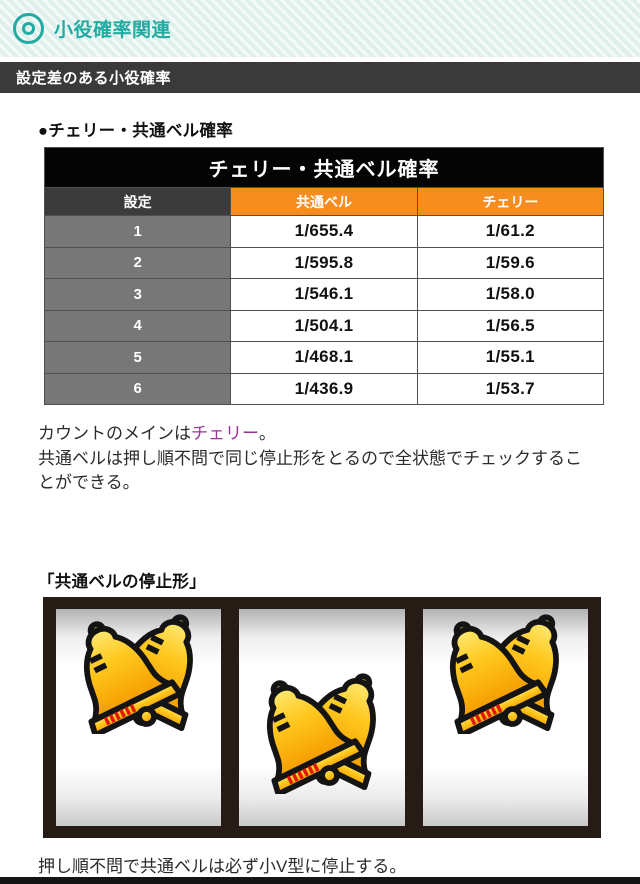 This screenshot has height=884, width=640. What do you see at coordinates (320, 880) in the screenshot?
I see `next-section-bar` at bounding box center [320, 880].